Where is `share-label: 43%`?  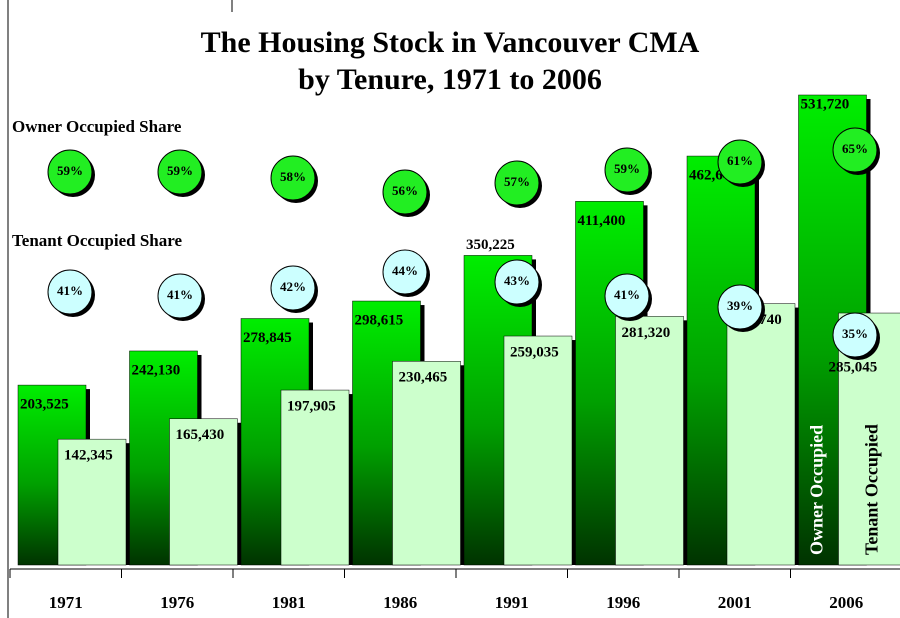 share-label: 43% is located at coordinates (517, 280).